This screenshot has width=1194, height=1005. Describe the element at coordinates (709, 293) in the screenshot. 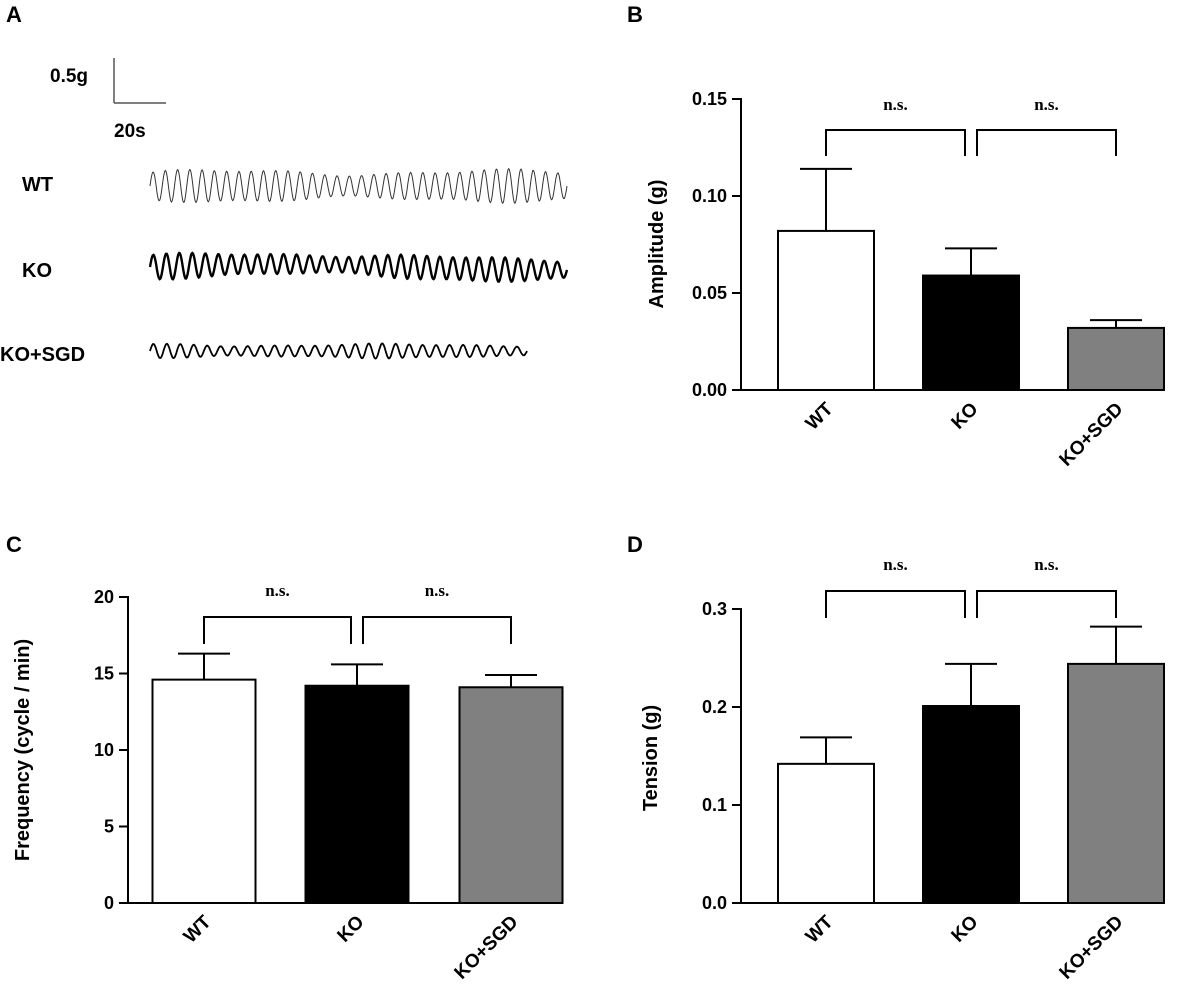

I see `y-tick-label: 0.05` at that location.